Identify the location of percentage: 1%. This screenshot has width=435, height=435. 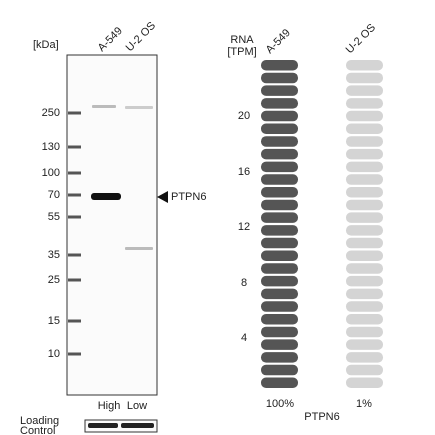
(364, 404).